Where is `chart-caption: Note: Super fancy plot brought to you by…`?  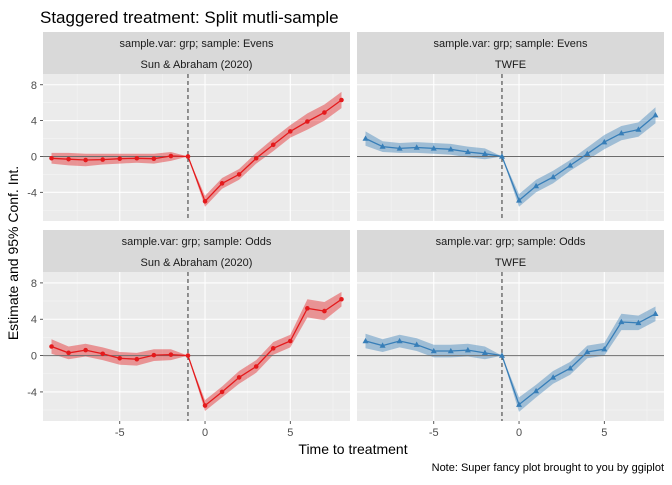
chart-caption: Note: Super fancy plot brought to you by… is located at coordinates (548, 468).